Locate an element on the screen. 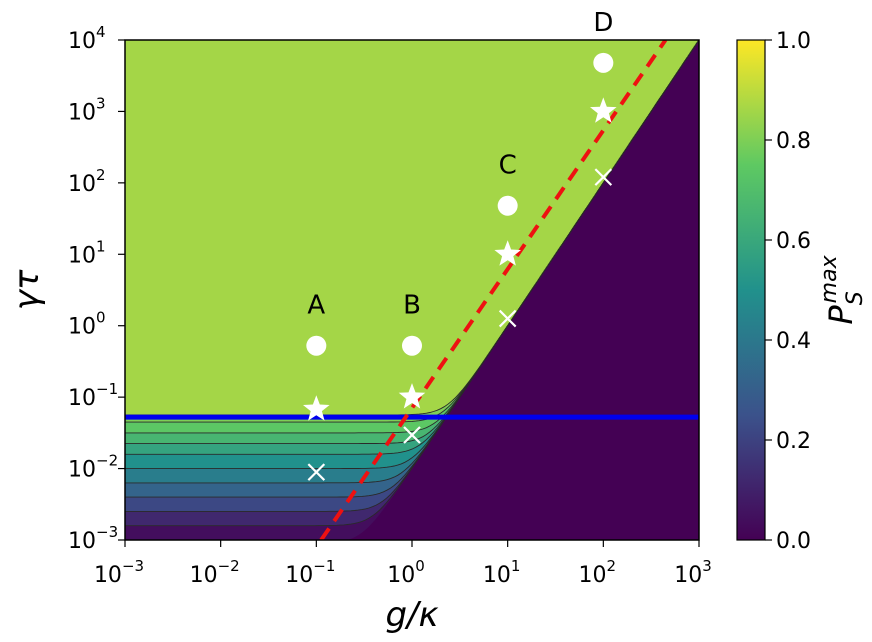 This screenshot has width=872, height=642. colorbar-title-main: P is located at coordinates (841, 315).